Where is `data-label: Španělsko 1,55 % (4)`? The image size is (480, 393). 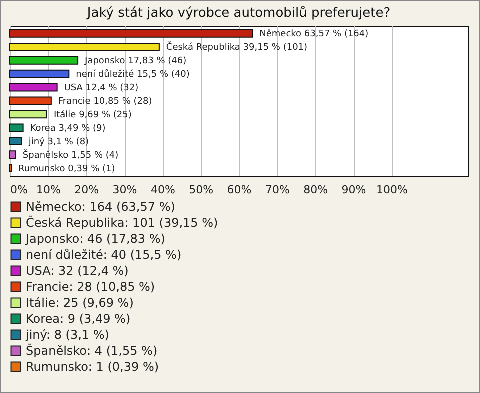 data-label: Španělsko 1,55 % (4) is located at coordinates (70, 154).